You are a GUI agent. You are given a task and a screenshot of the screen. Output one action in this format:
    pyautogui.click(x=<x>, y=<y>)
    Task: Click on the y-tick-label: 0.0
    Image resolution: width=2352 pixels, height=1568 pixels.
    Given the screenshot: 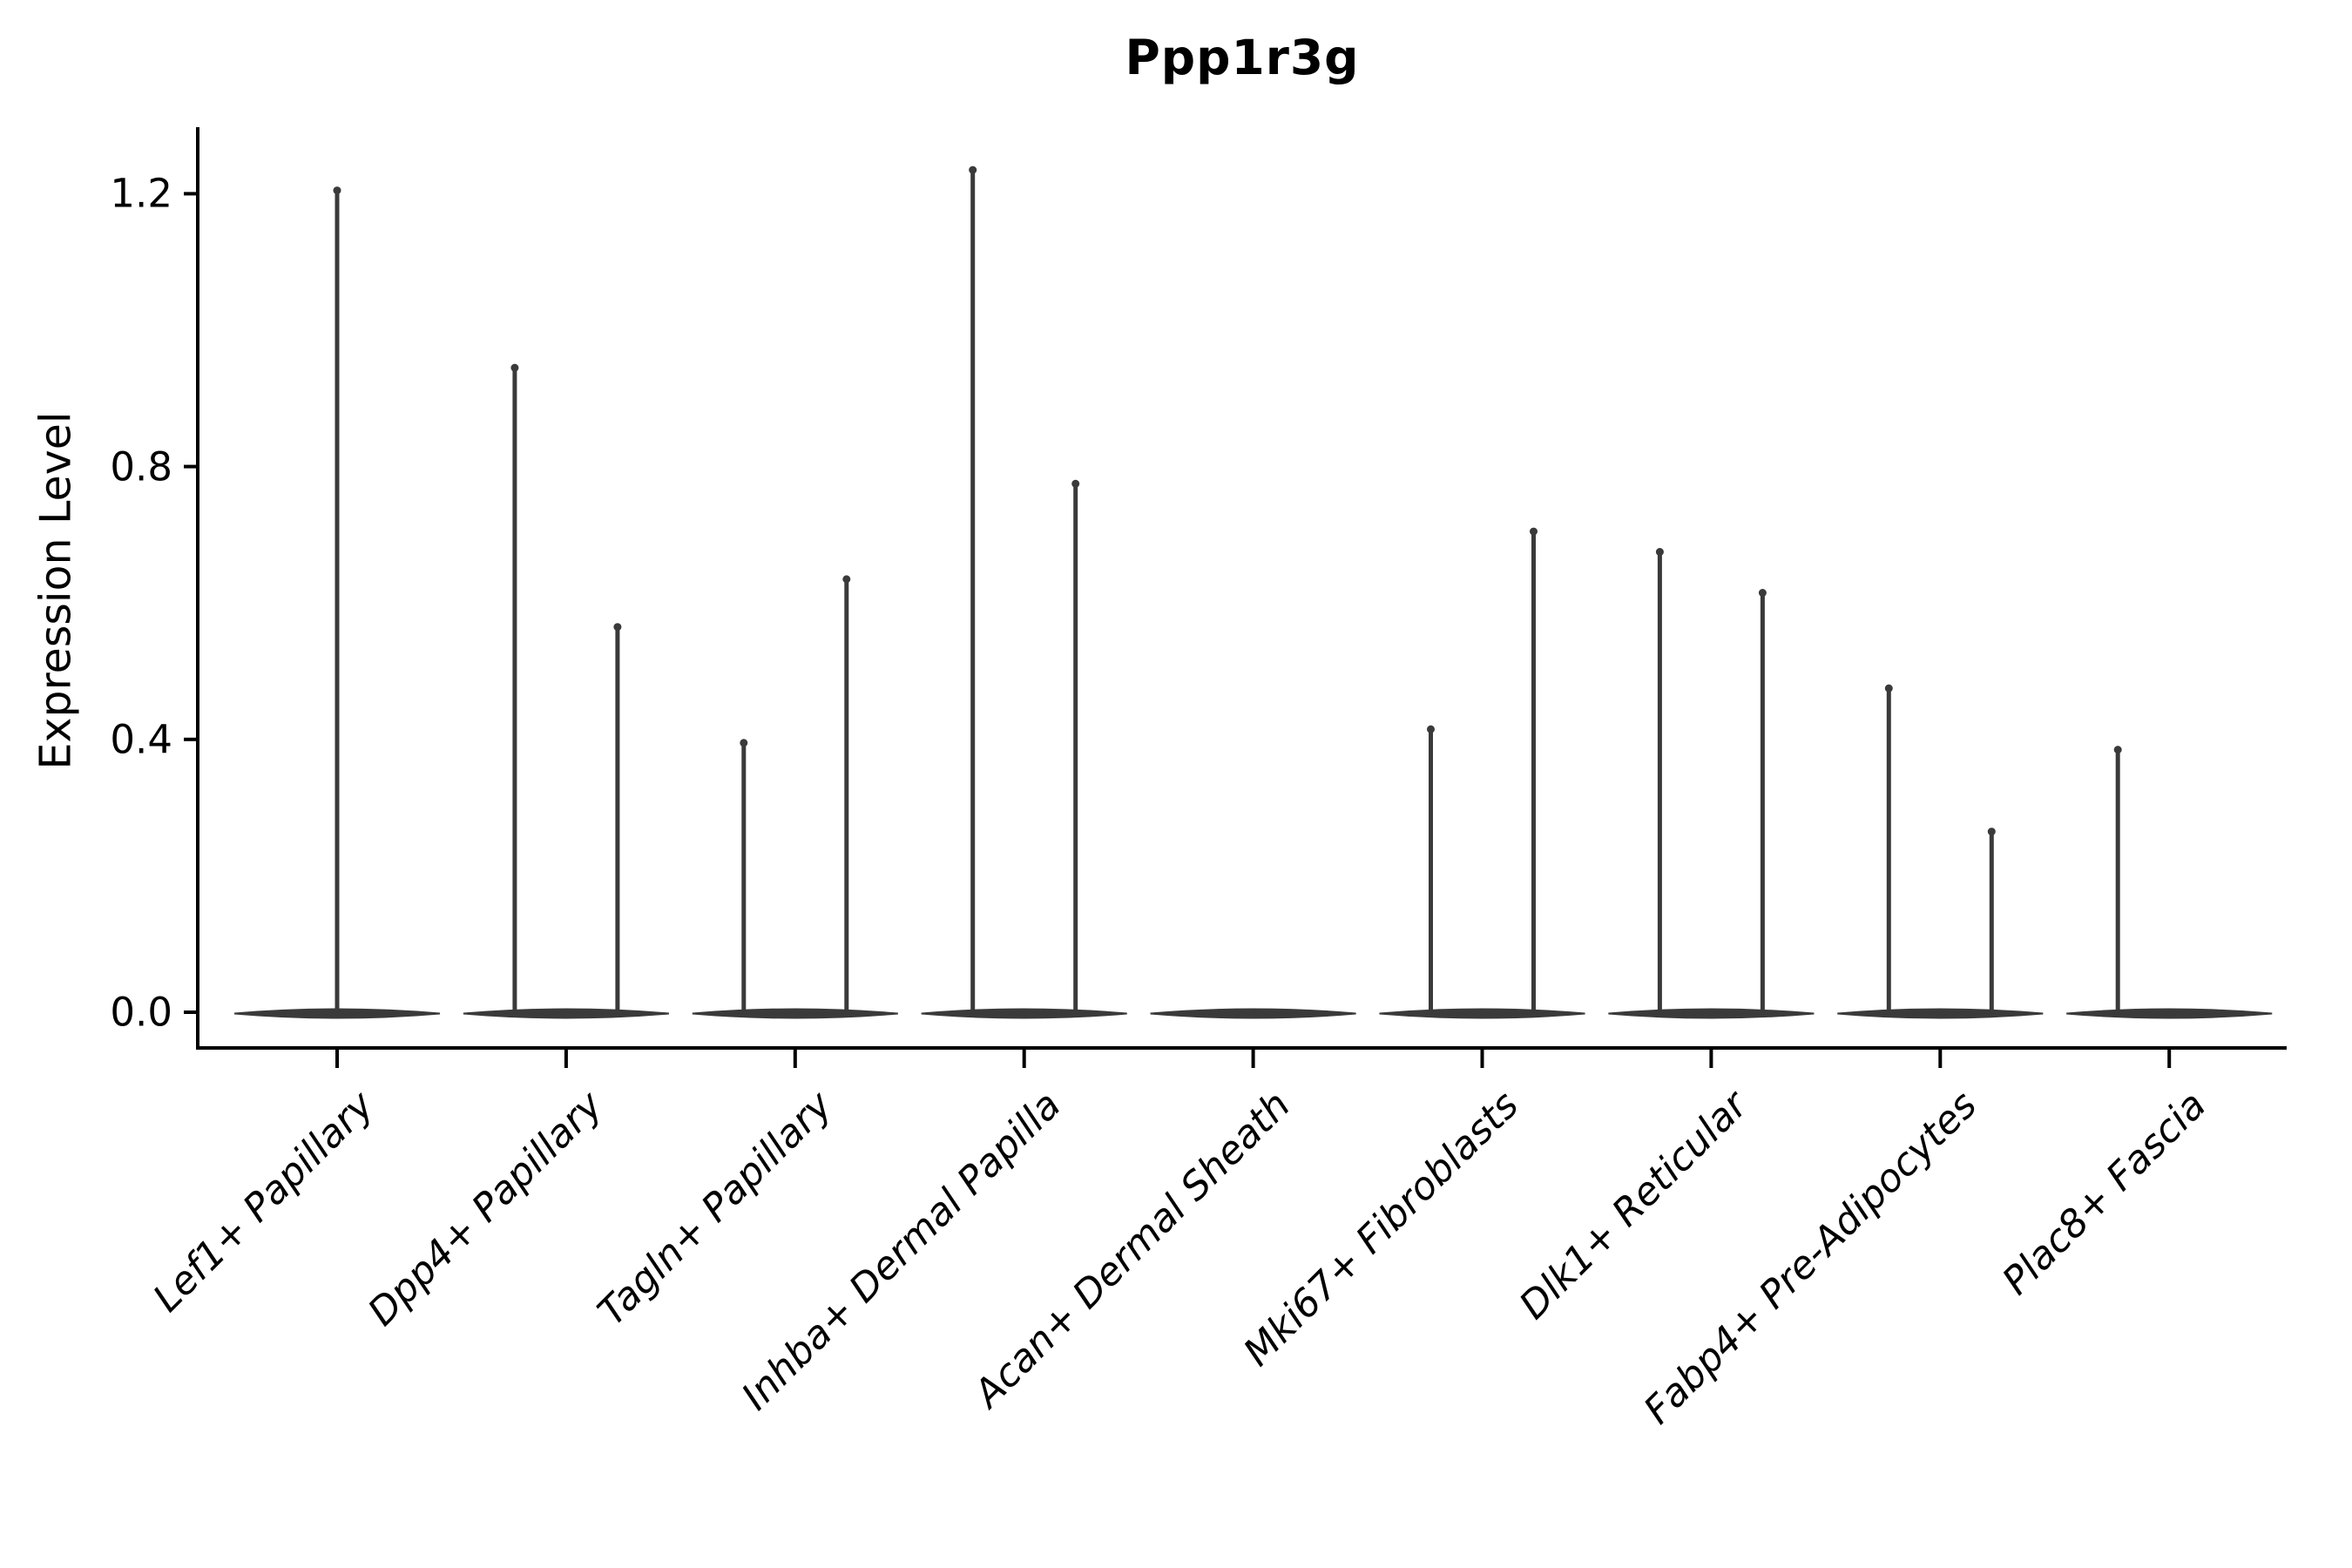 What is the action you would take?
    pyautogui.click(x=141, y=1013)
    